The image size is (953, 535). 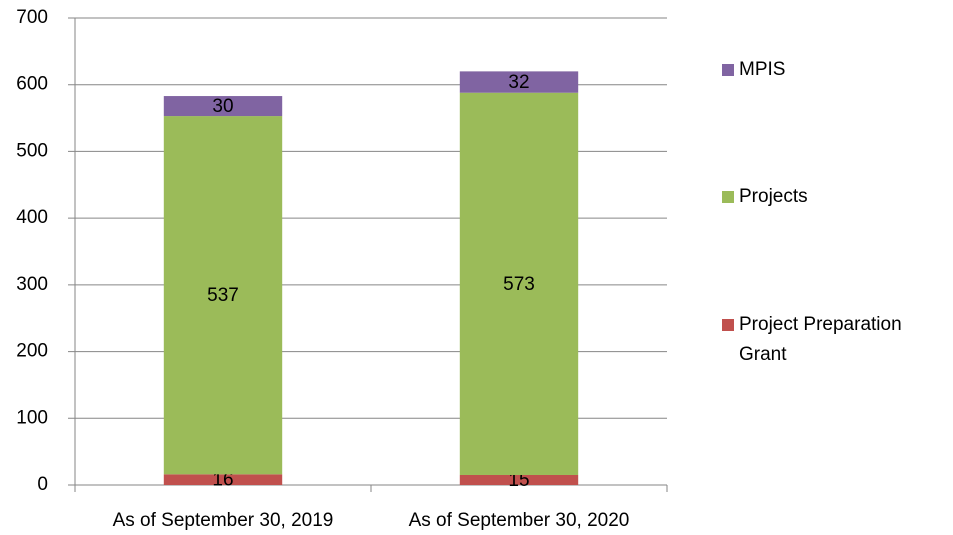 I want to click on x-tick-label: As of September 30, 2020, so click(x=519, y=520).